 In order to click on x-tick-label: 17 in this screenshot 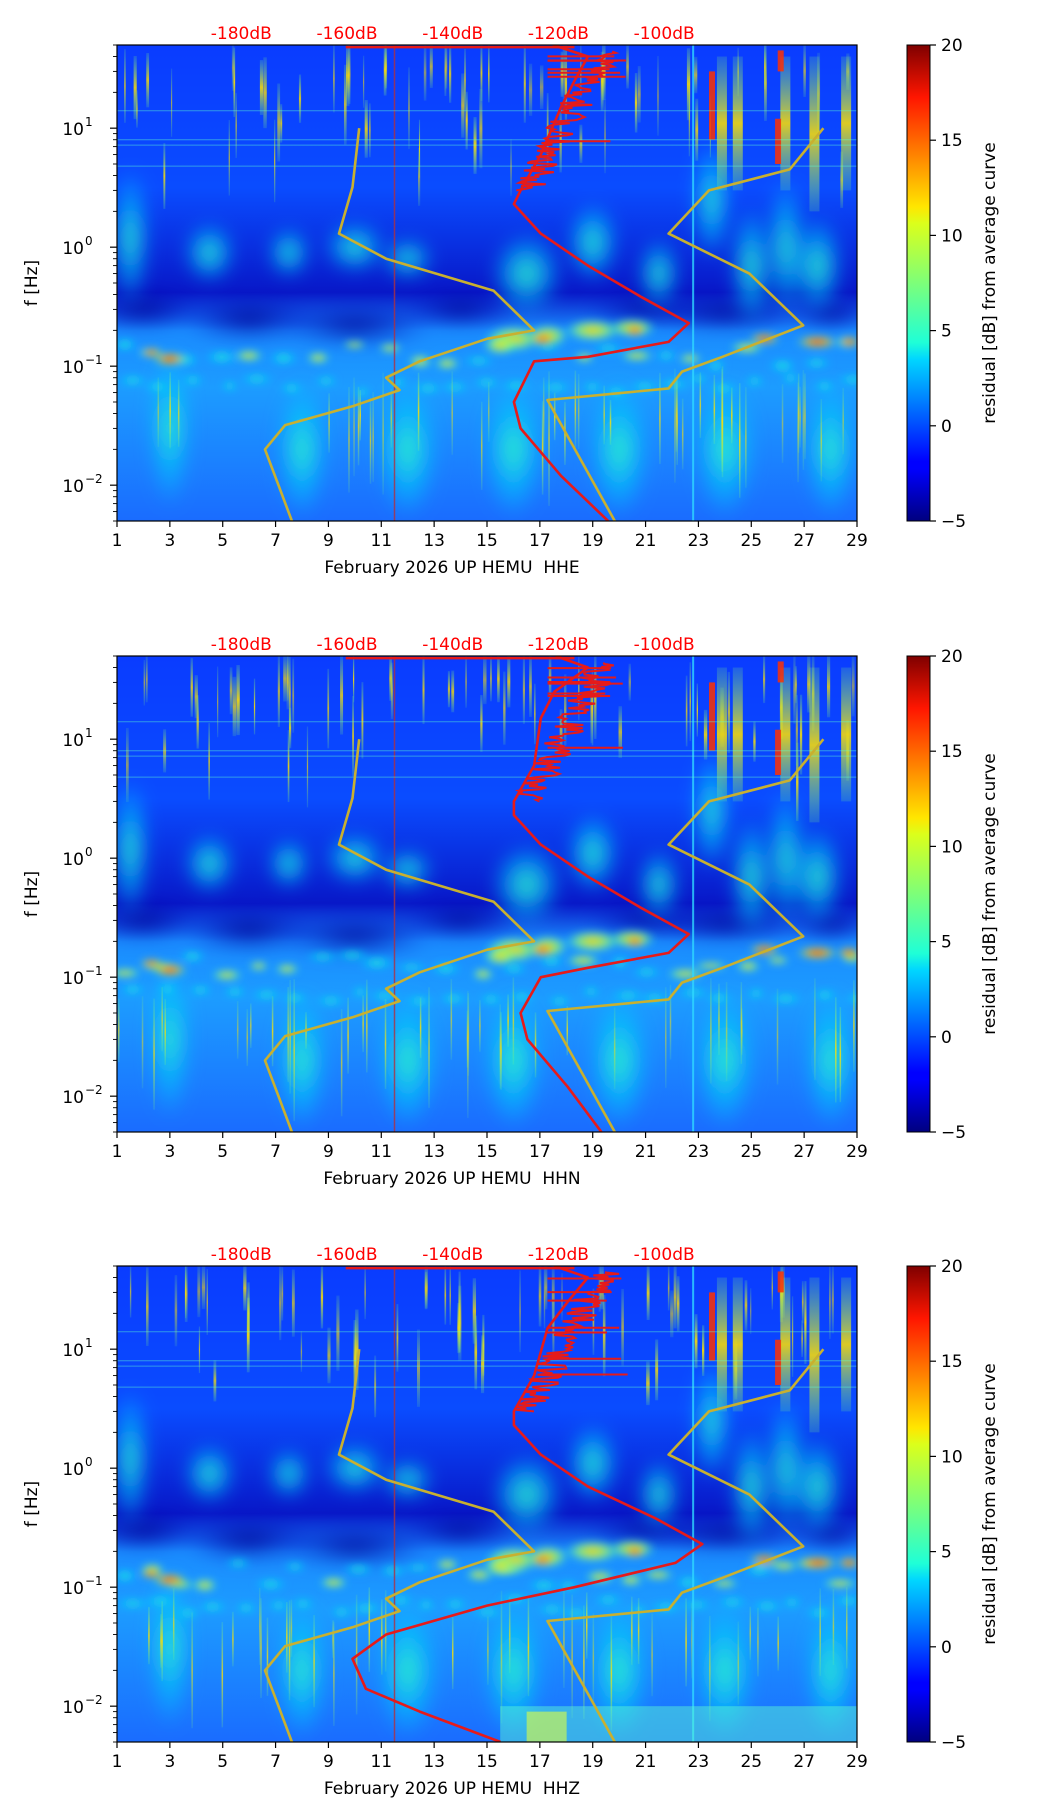, I will do `click(540, 1152)`.